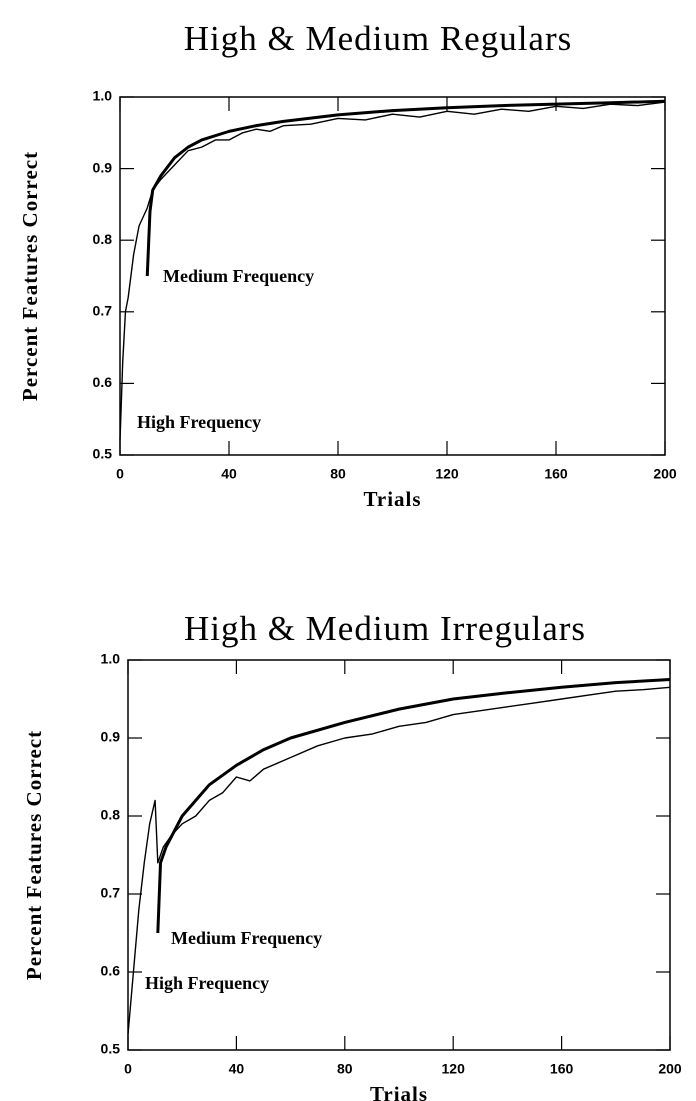 Image resolution: width=696 pixels, height=1101 pixels. I want to click on chart-title: High & Medium Irregulars, so click(385, 628).